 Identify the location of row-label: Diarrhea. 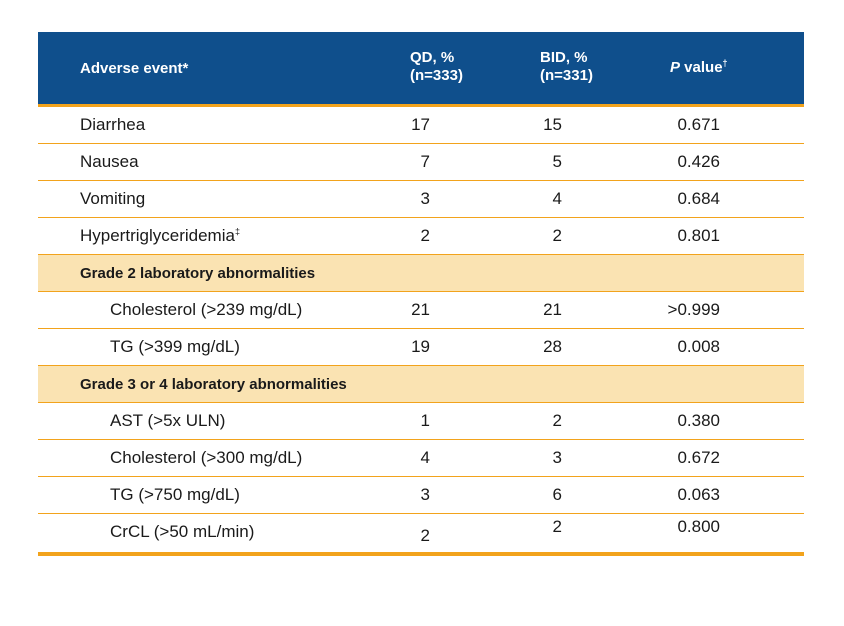
(113, 124).